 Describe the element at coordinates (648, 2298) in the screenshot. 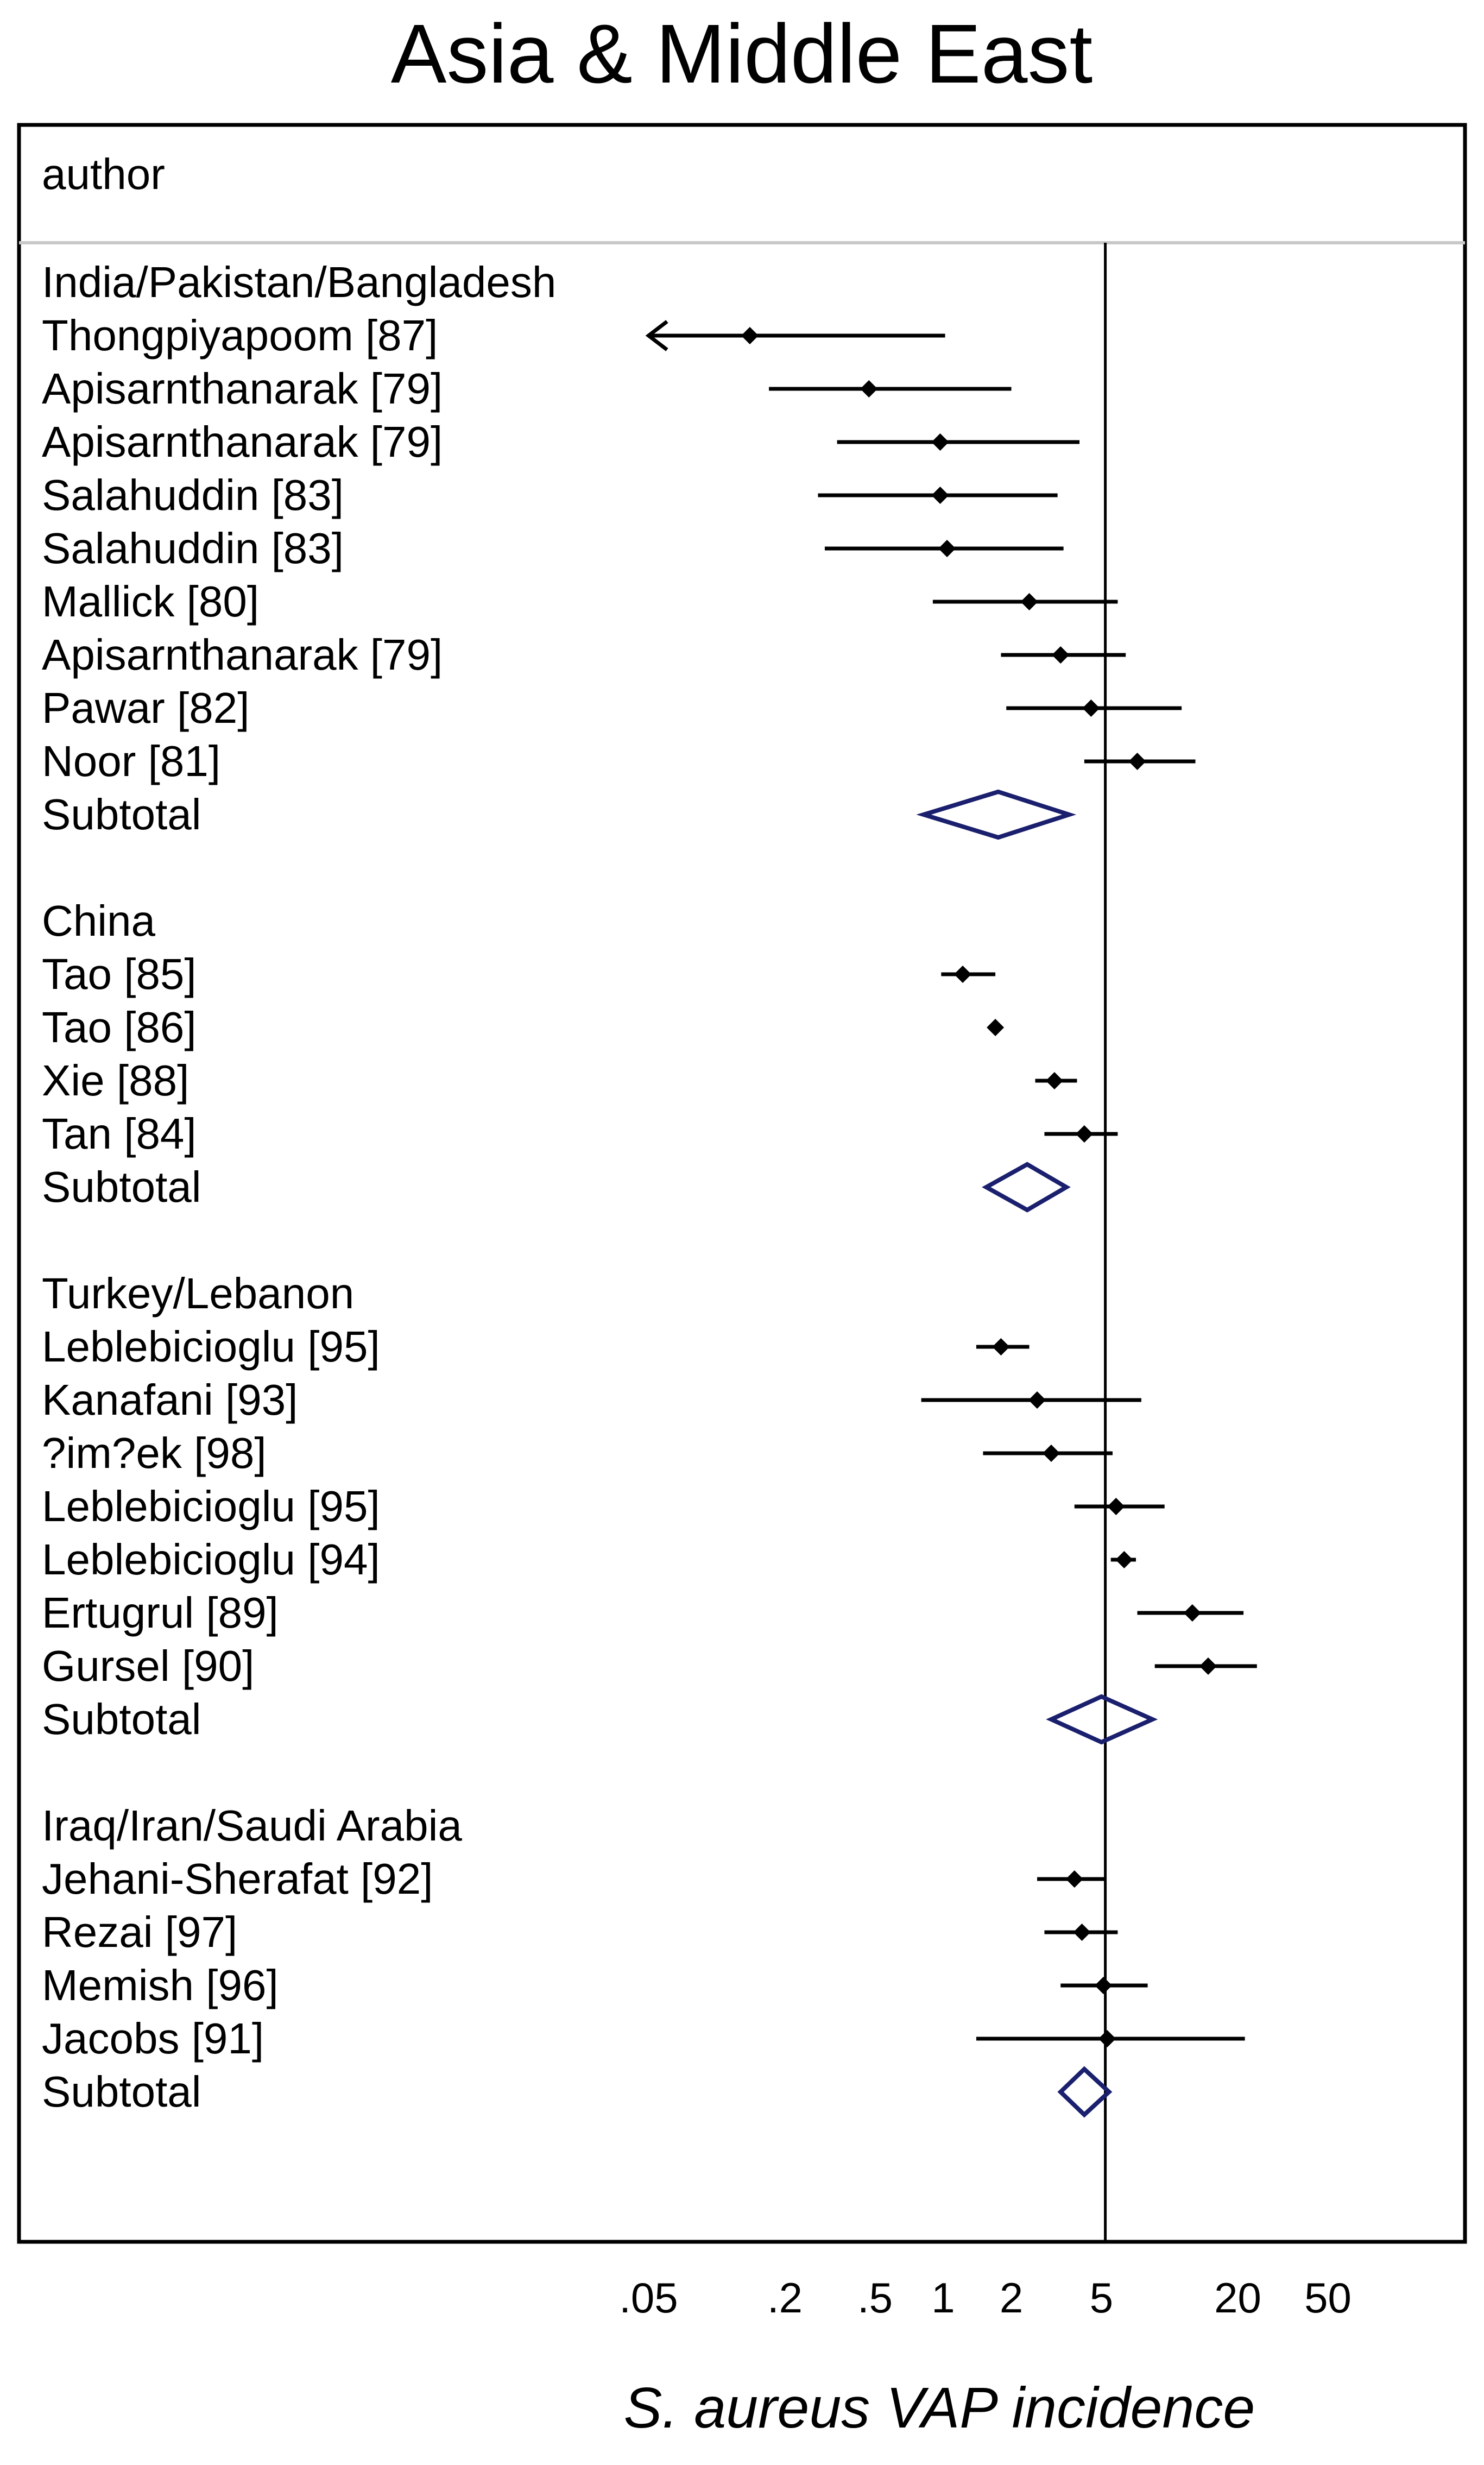

I see `x-tick-label: .05` at that location.